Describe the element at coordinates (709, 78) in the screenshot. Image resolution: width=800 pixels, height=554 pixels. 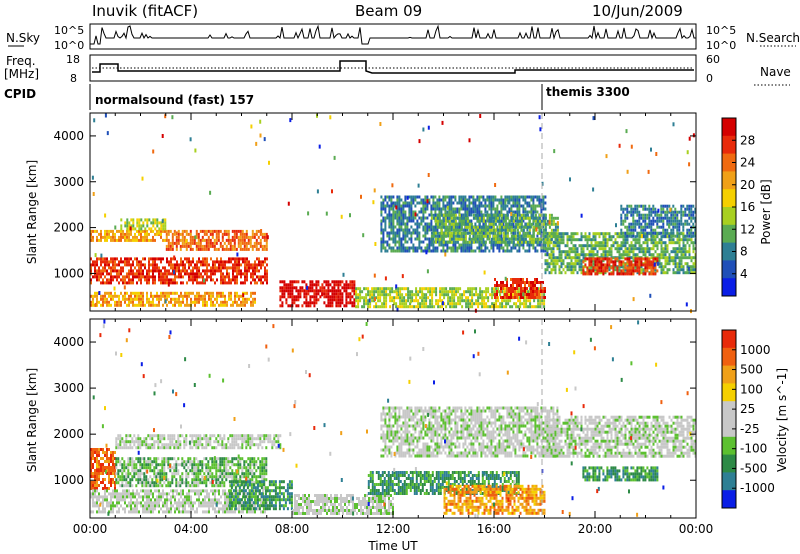
I see `nave-tick-bottom: 0` at that location.